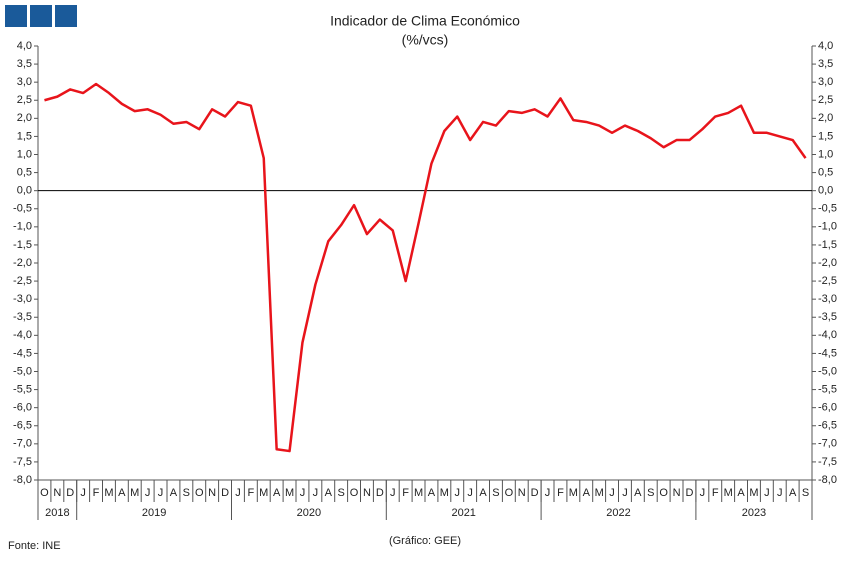 The image size is (850, 564). Describe the element at coordinates (754, 513) in the screenshot. I see `year-label: 2023` at that location.